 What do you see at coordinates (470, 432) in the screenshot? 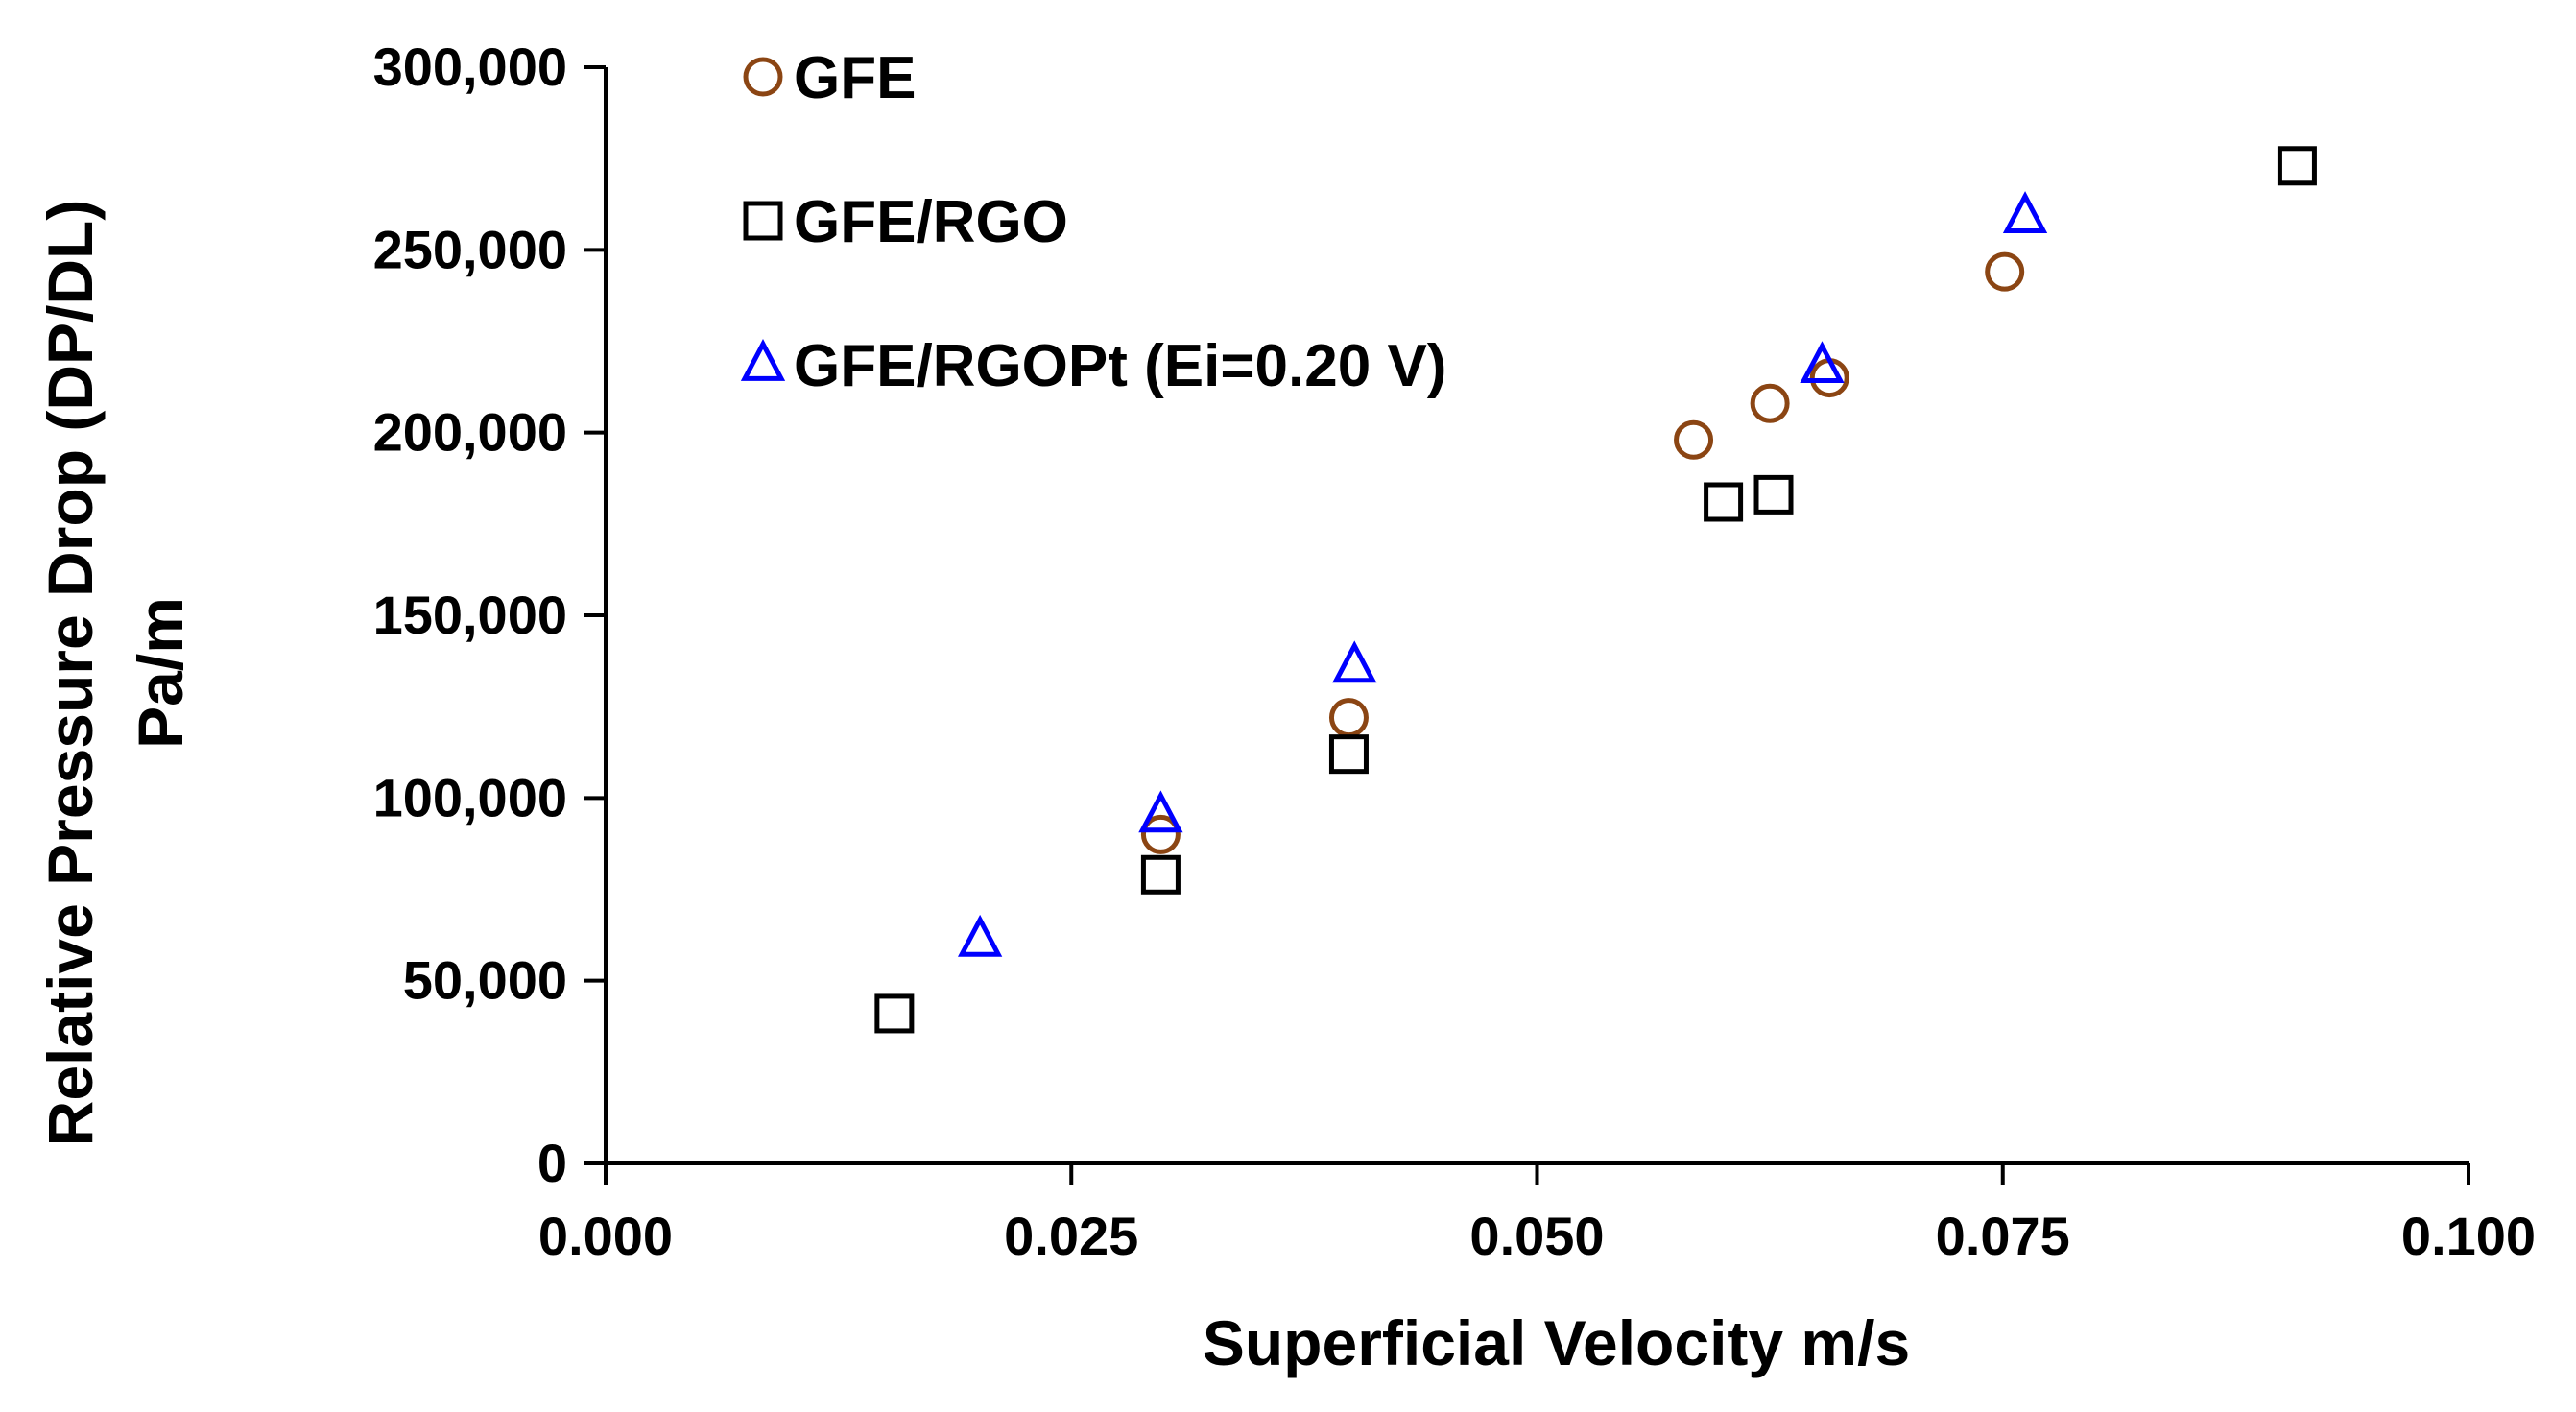
I see `y-tick-label: 200,000` at bounding box center [470, 432].